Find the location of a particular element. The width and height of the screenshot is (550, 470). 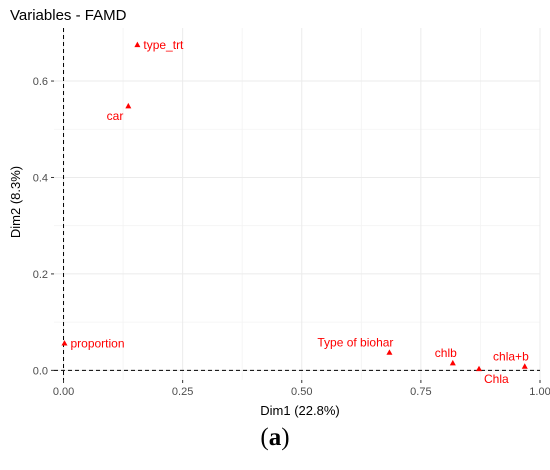

x-tick-label: 1.00 is located at coordinates (539, 392).